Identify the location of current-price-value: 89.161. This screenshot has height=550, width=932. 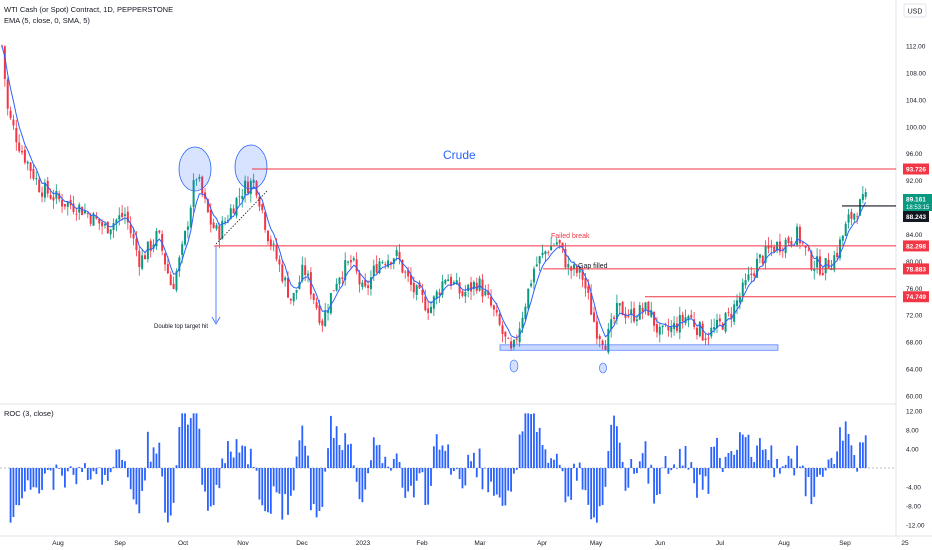
(916, 200).